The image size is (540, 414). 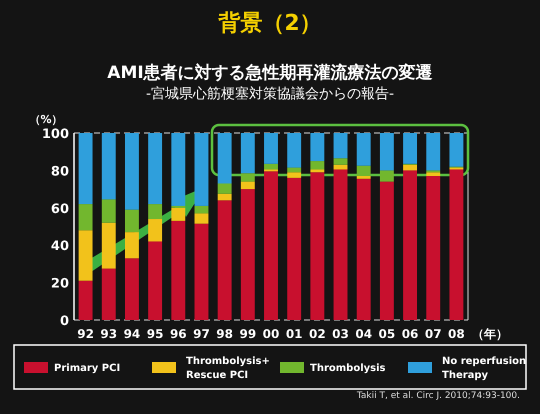 What do you see at coordinates (59, 209) in the screenshot?
I see `y-tick-label: 60` at bounding box center [59, 209].